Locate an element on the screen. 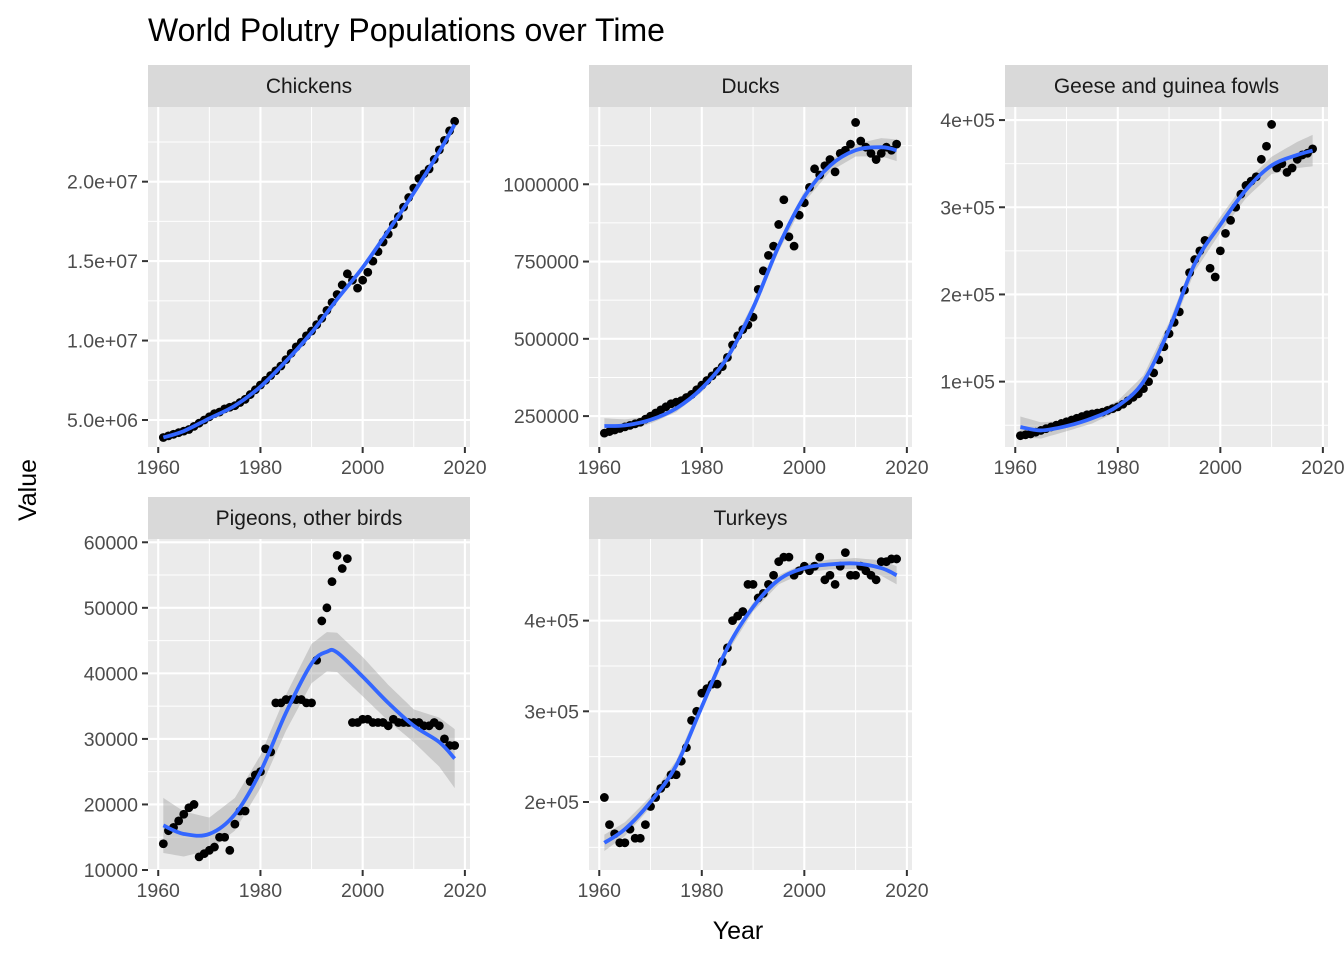  y-tick-label: 250000 is located at coordinates (546, 417).